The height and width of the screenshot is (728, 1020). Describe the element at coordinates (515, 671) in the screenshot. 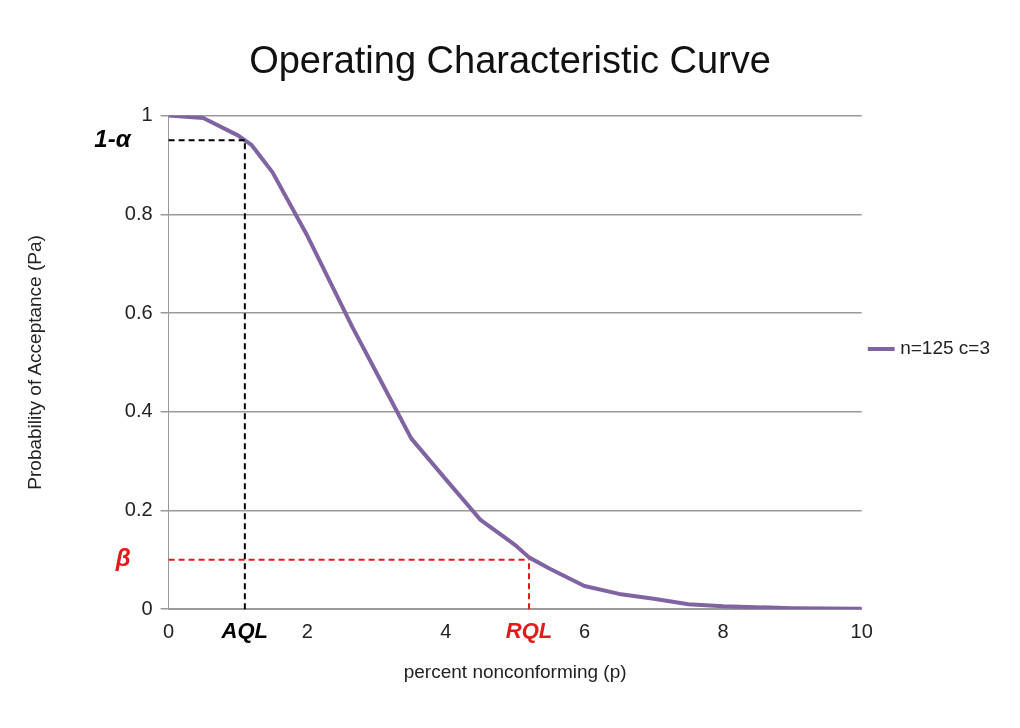

I see `x-axis-title: percent nonconforming (p)` at that location.